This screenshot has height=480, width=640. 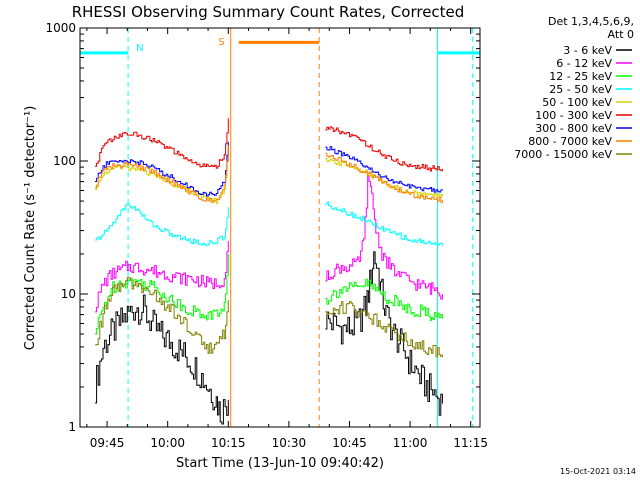 What do you see at coordinates (139, 48) in the screenshot?
I see `night-label: N` at bounding box center [139, 48].